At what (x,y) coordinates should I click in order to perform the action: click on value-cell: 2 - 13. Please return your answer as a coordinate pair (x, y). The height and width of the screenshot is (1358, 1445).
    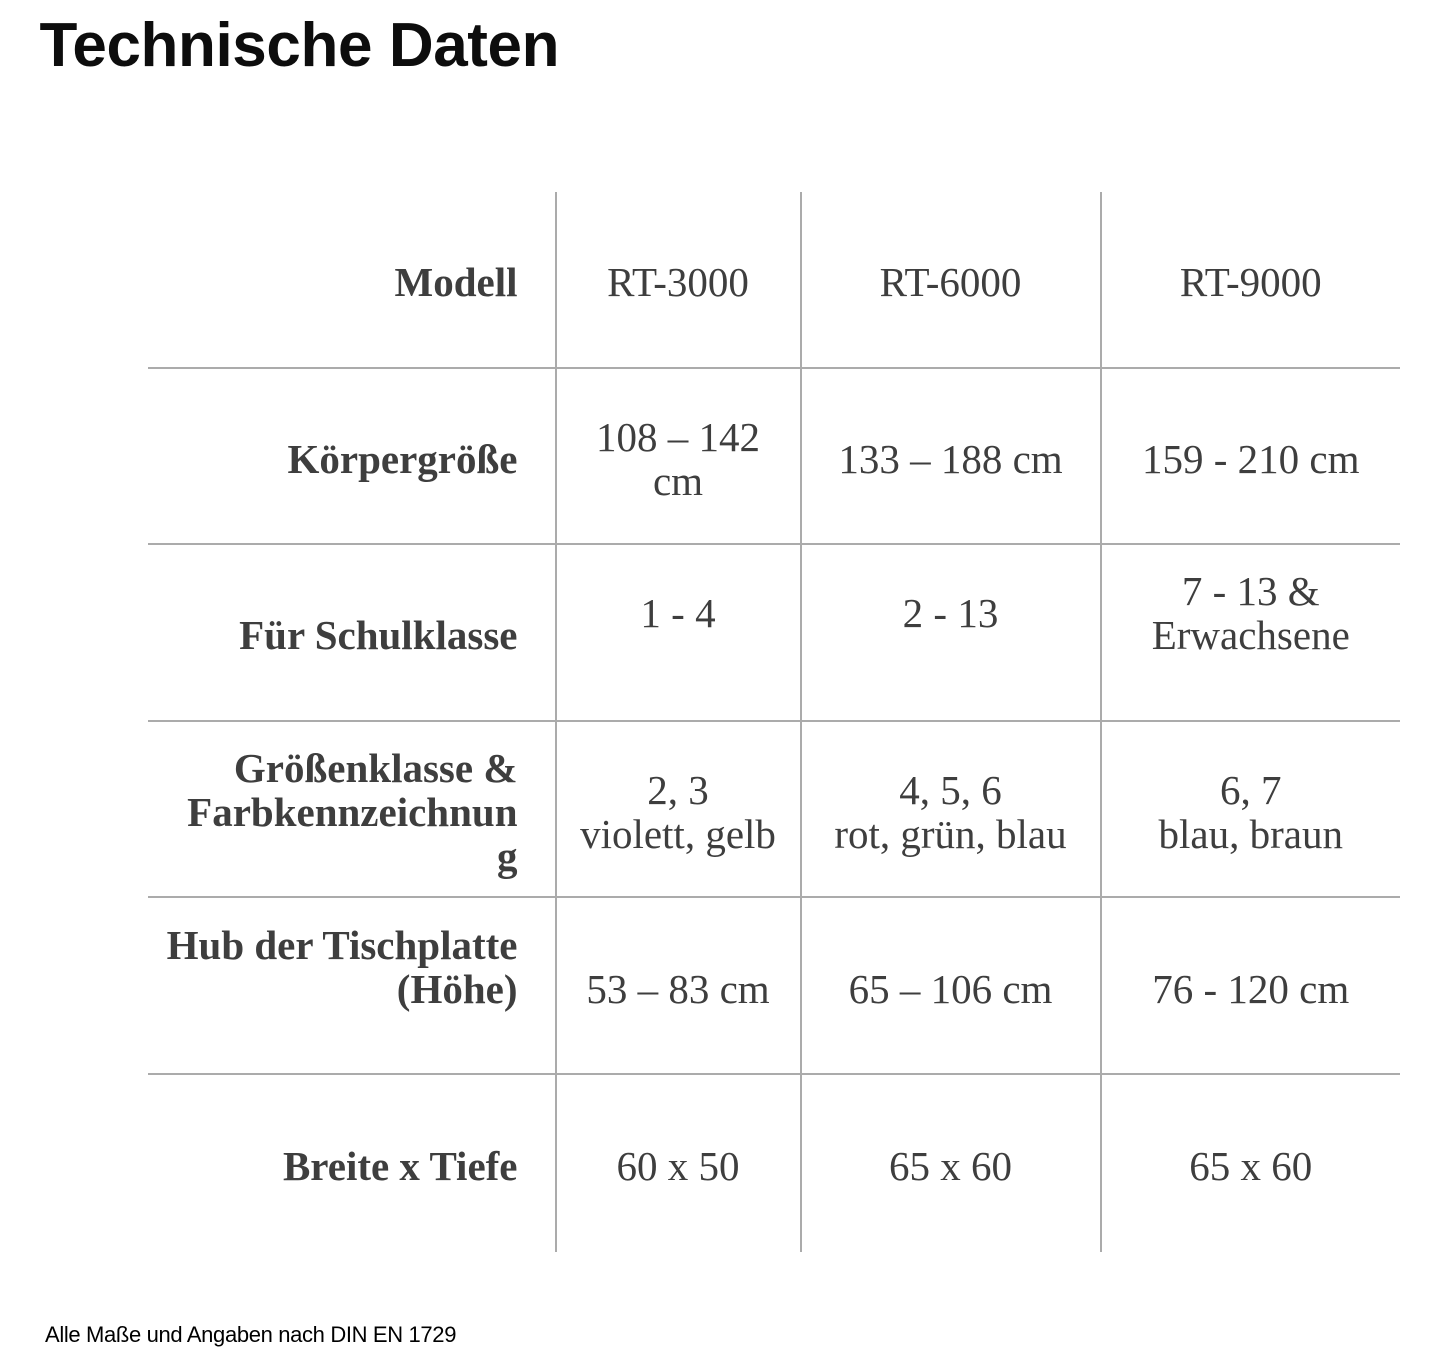
    Looking at the image, I should click on (951, 633).